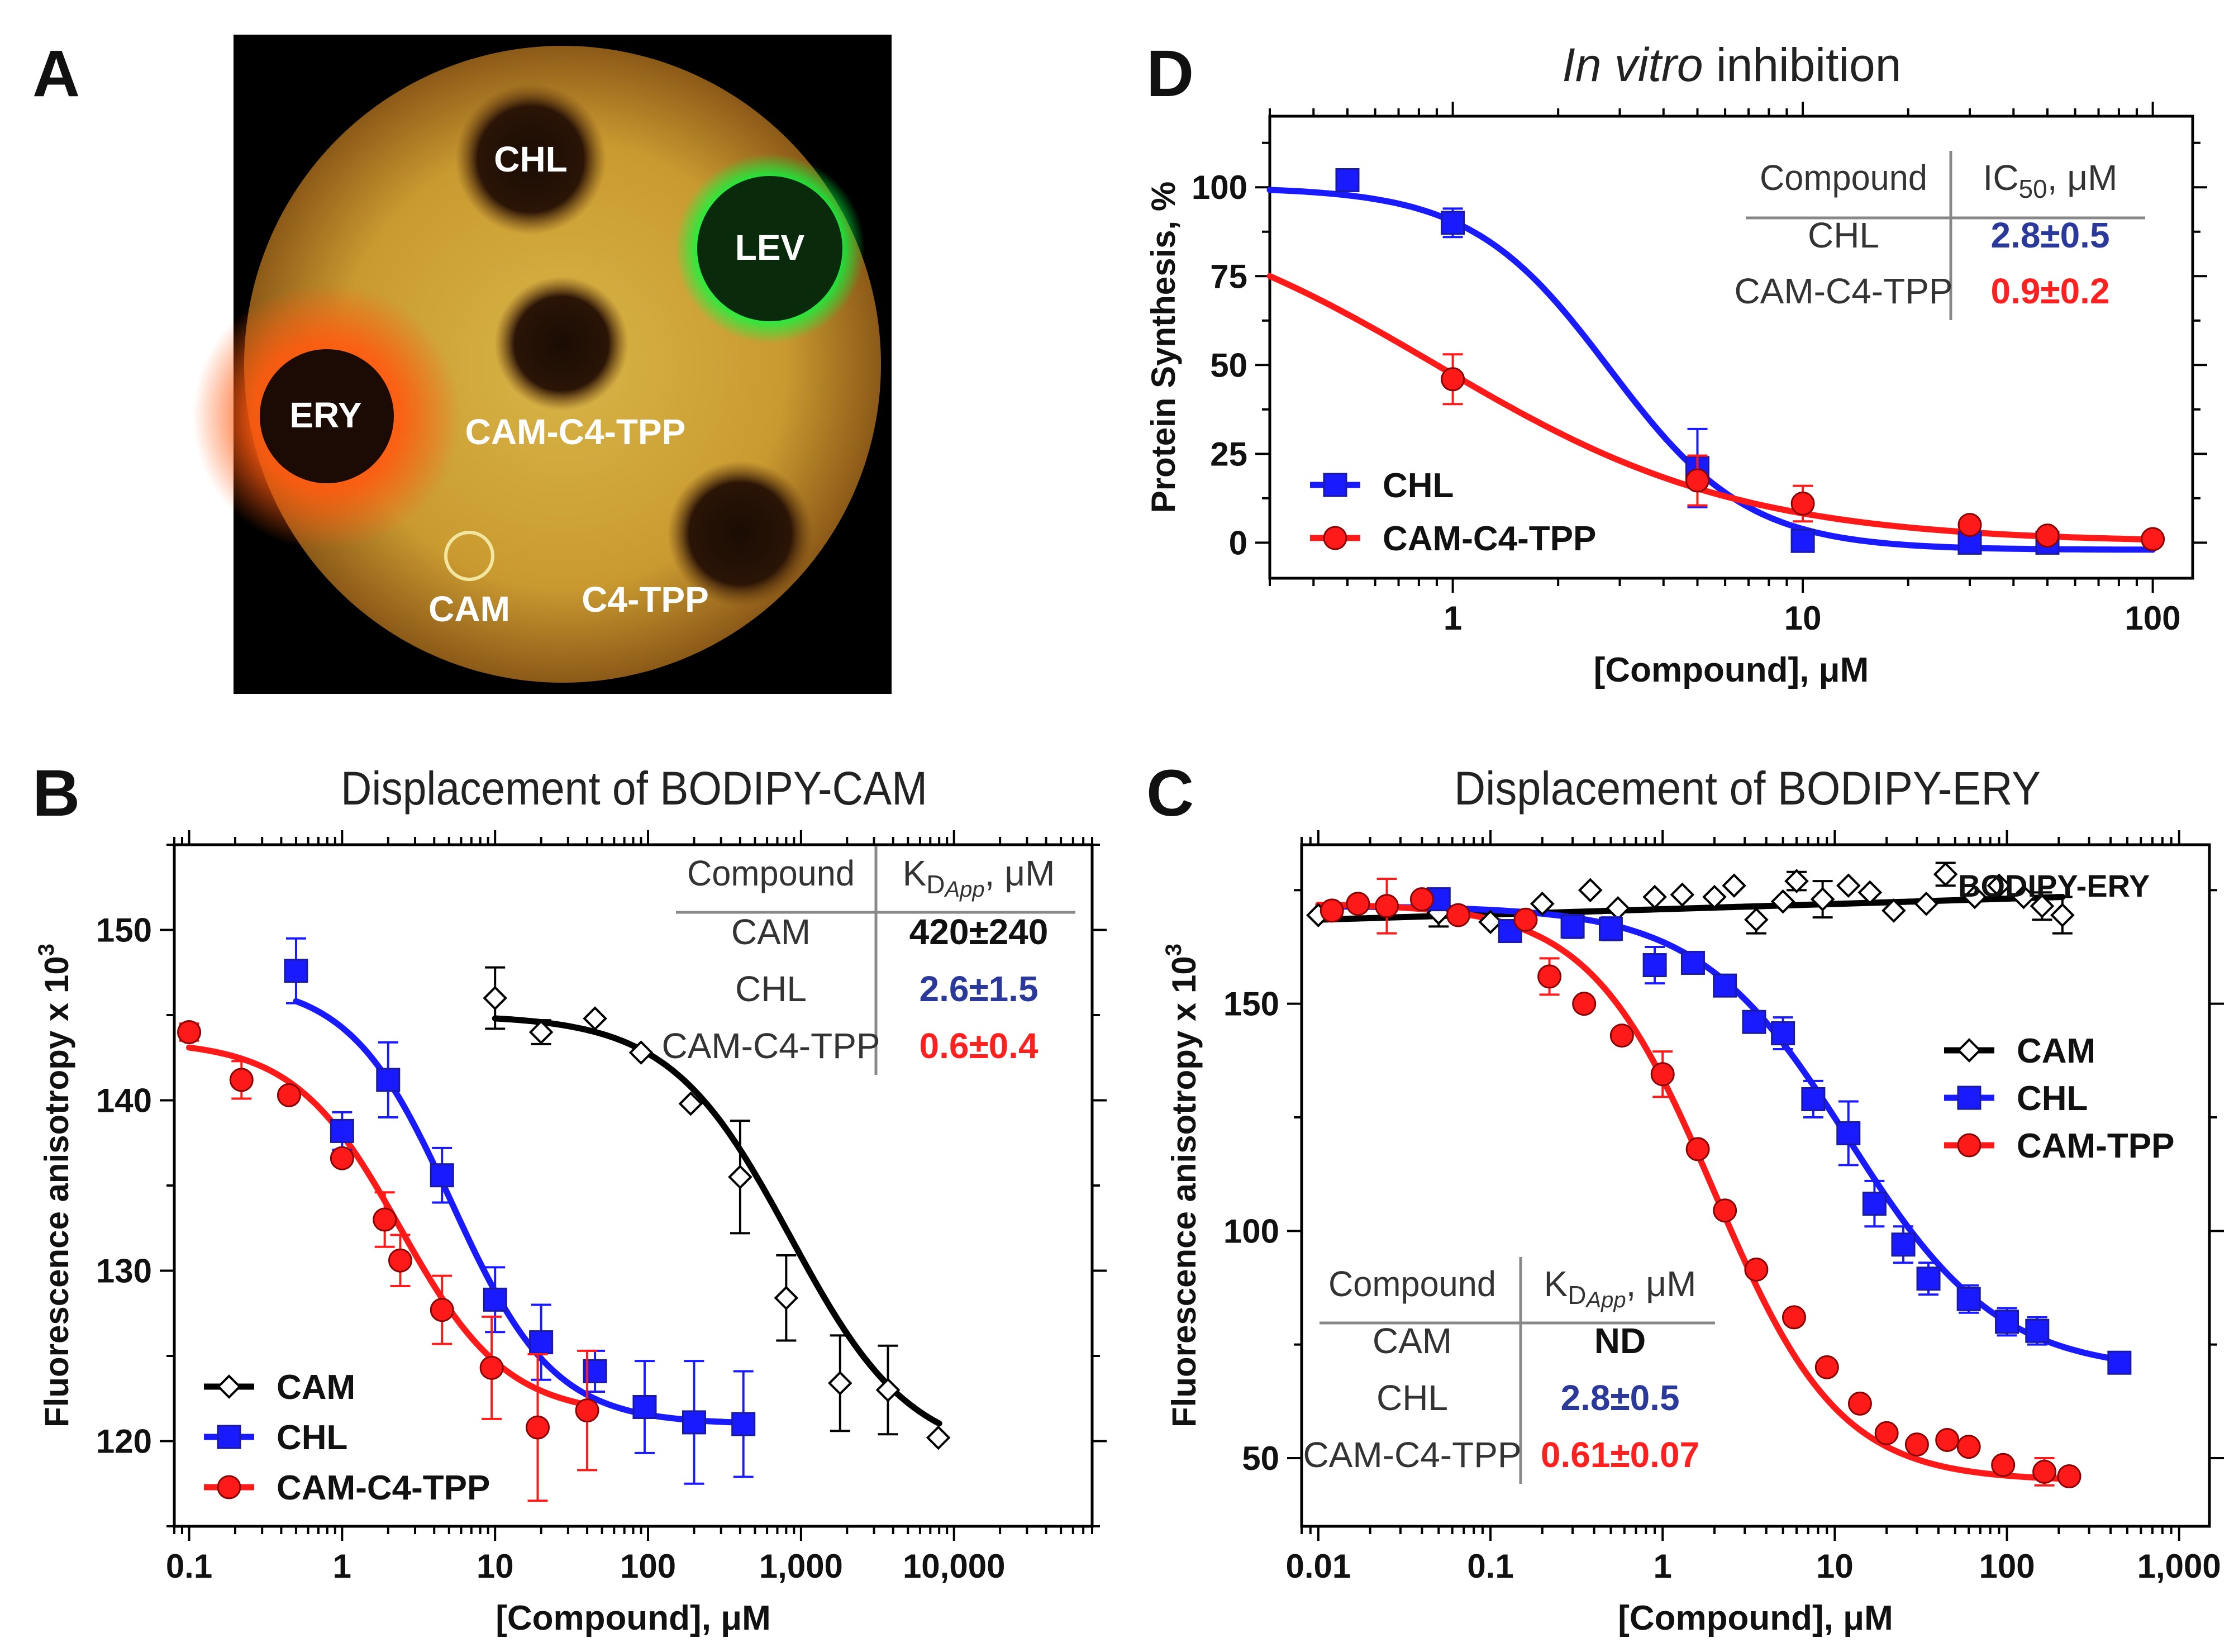 This screenshot has height=1652, width=2234. Describe the element at coordinates (1711, 408) in the screenshot. I see `fit-curve-cam-c4-tpp` at that location.